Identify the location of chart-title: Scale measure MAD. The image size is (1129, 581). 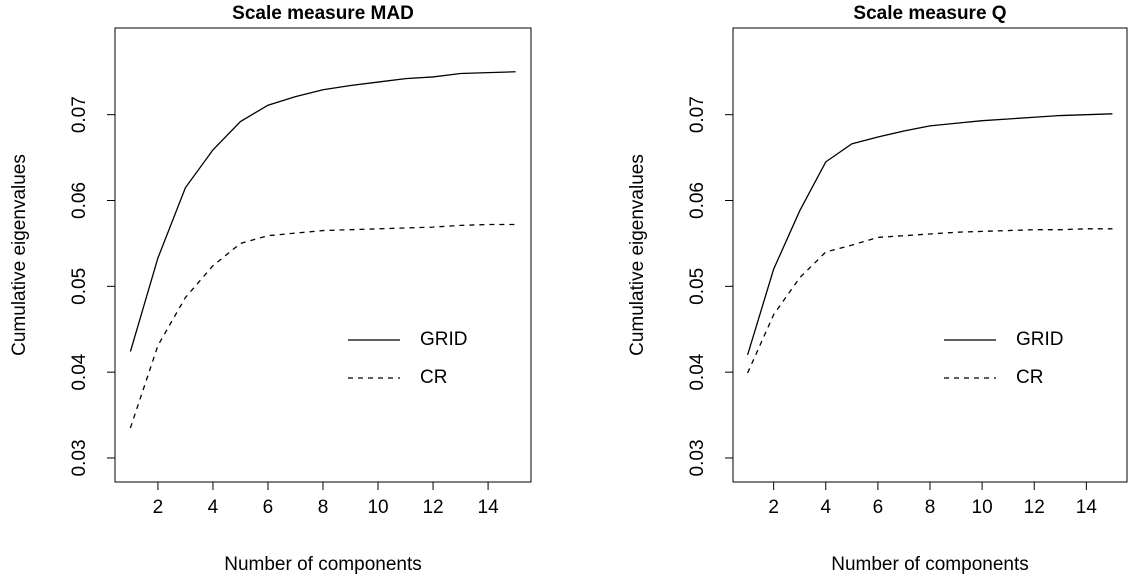
(323, 13).